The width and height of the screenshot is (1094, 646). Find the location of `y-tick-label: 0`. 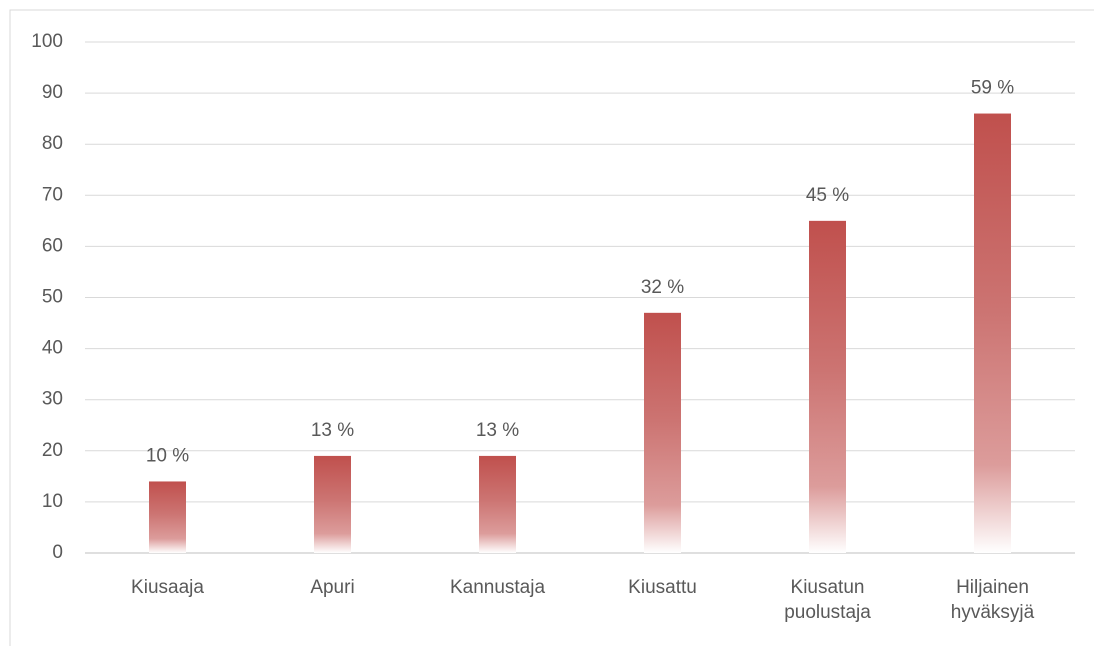

y-tick-label: 0 is located at coordinates (57, 552).